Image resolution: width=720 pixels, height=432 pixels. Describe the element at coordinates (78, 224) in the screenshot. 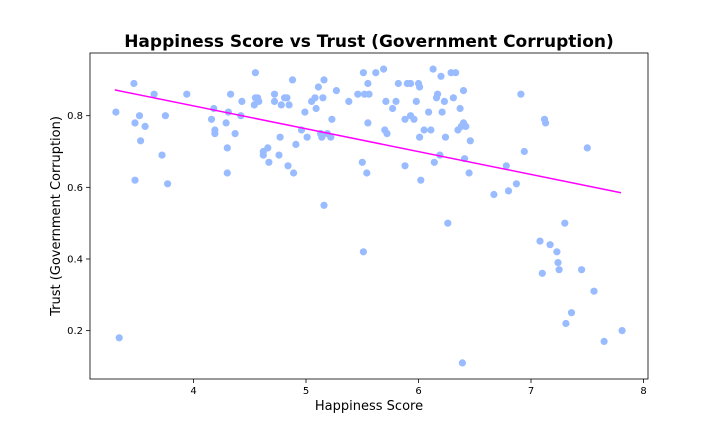

I see `y-axis: 0.2 0.4 0.6 0.8` at that location.